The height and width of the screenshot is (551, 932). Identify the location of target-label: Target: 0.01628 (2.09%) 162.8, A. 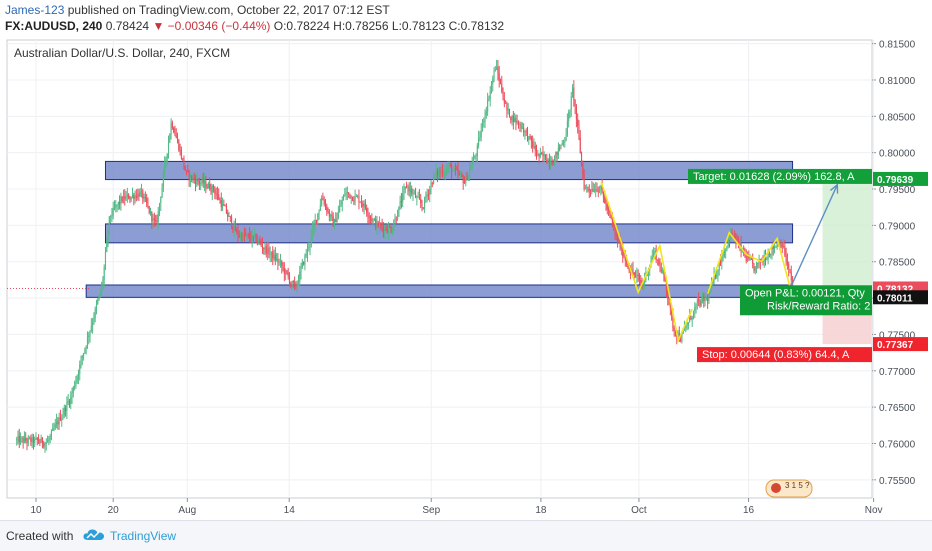
(780, 176).